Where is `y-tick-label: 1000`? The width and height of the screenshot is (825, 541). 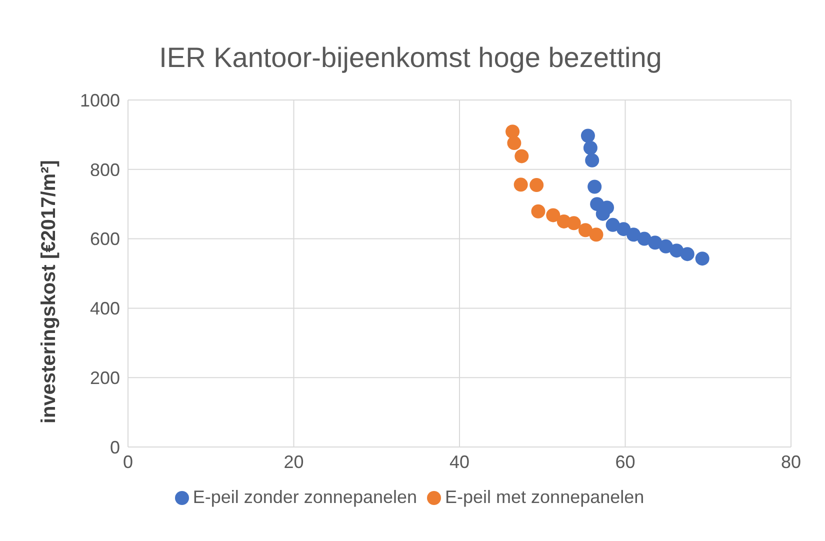 y-tick-label: 1000 is located at coordinates (100, 100).